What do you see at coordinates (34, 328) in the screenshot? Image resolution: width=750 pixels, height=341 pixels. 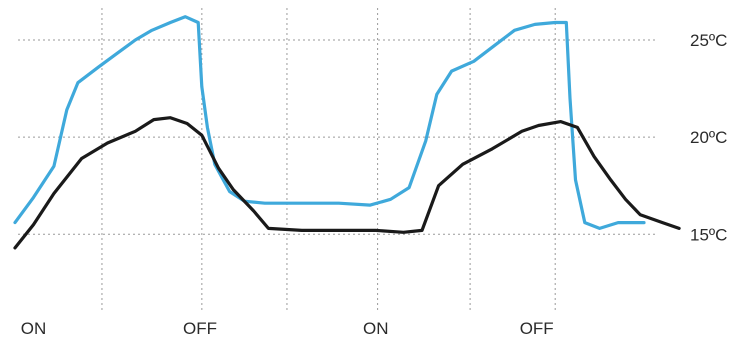 I see `x-tick-label-0: ON` at bounding box center [34, 328].